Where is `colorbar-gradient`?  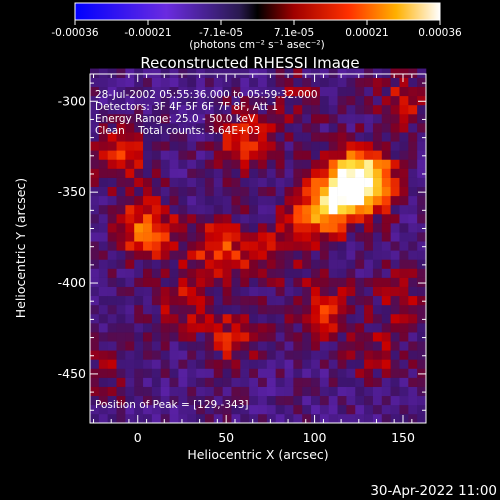
colorbar-gradient is located at coordinates (257, 11).